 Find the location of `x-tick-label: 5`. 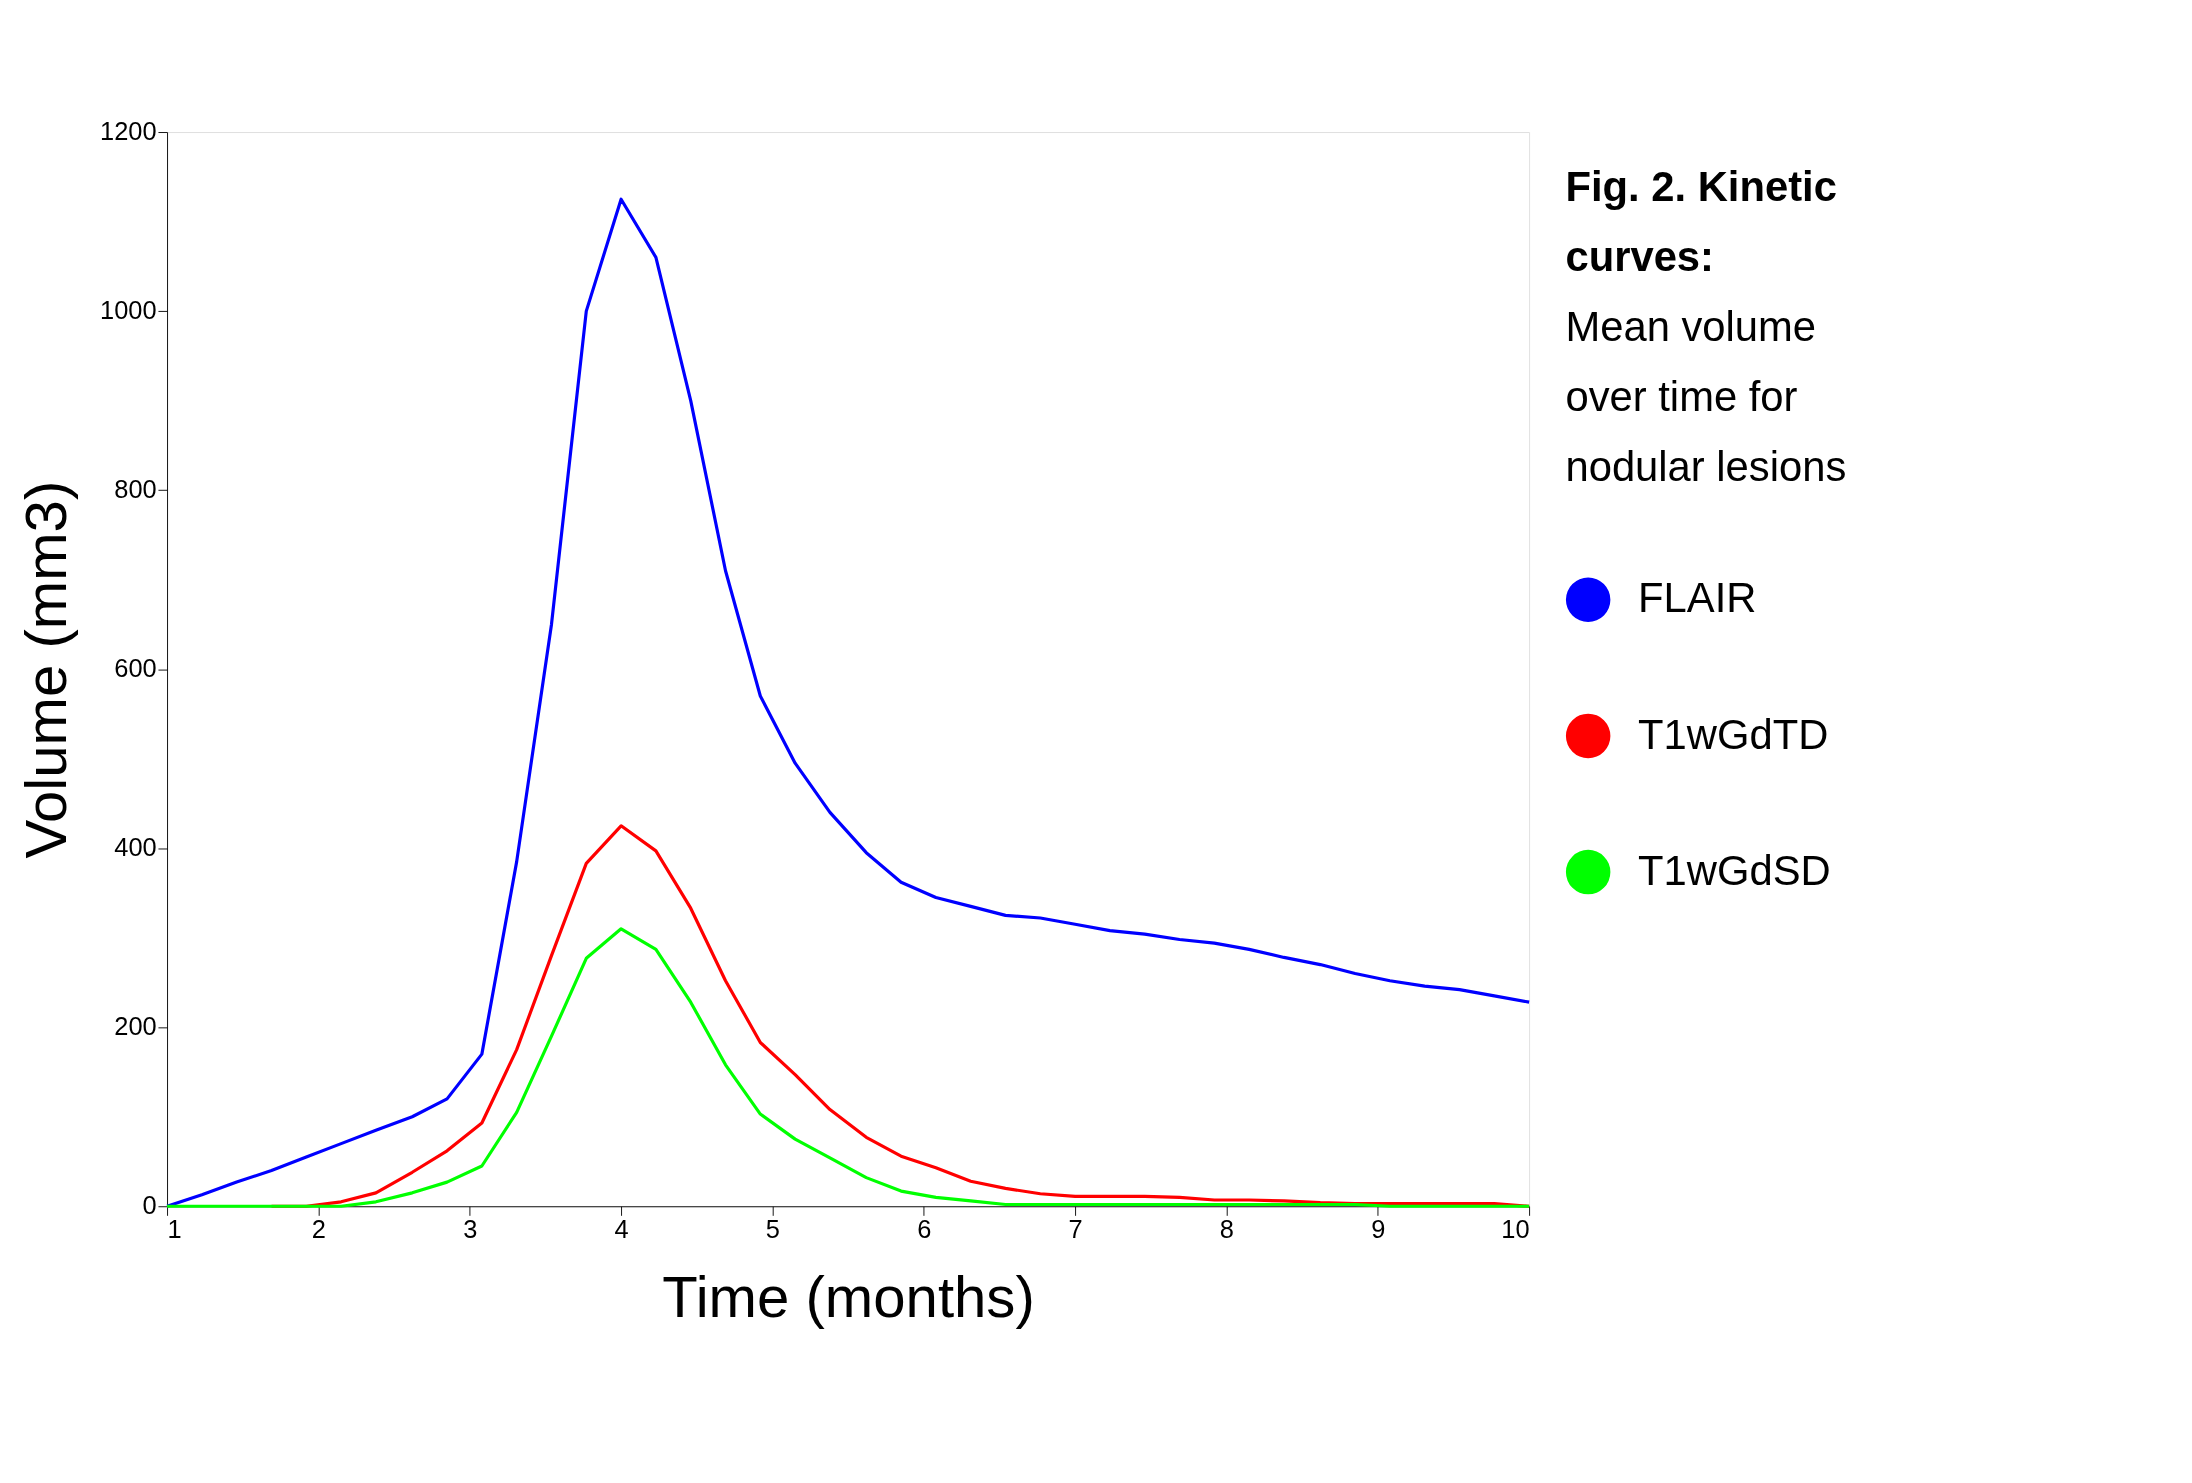

x-tick-label: 5 is located at coordinates (772, 1228).